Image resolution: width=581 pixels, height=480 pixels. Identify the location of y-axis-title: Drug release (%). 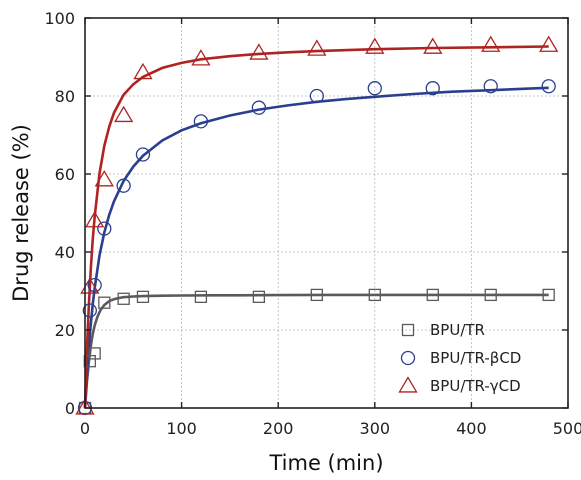
(21, 213).